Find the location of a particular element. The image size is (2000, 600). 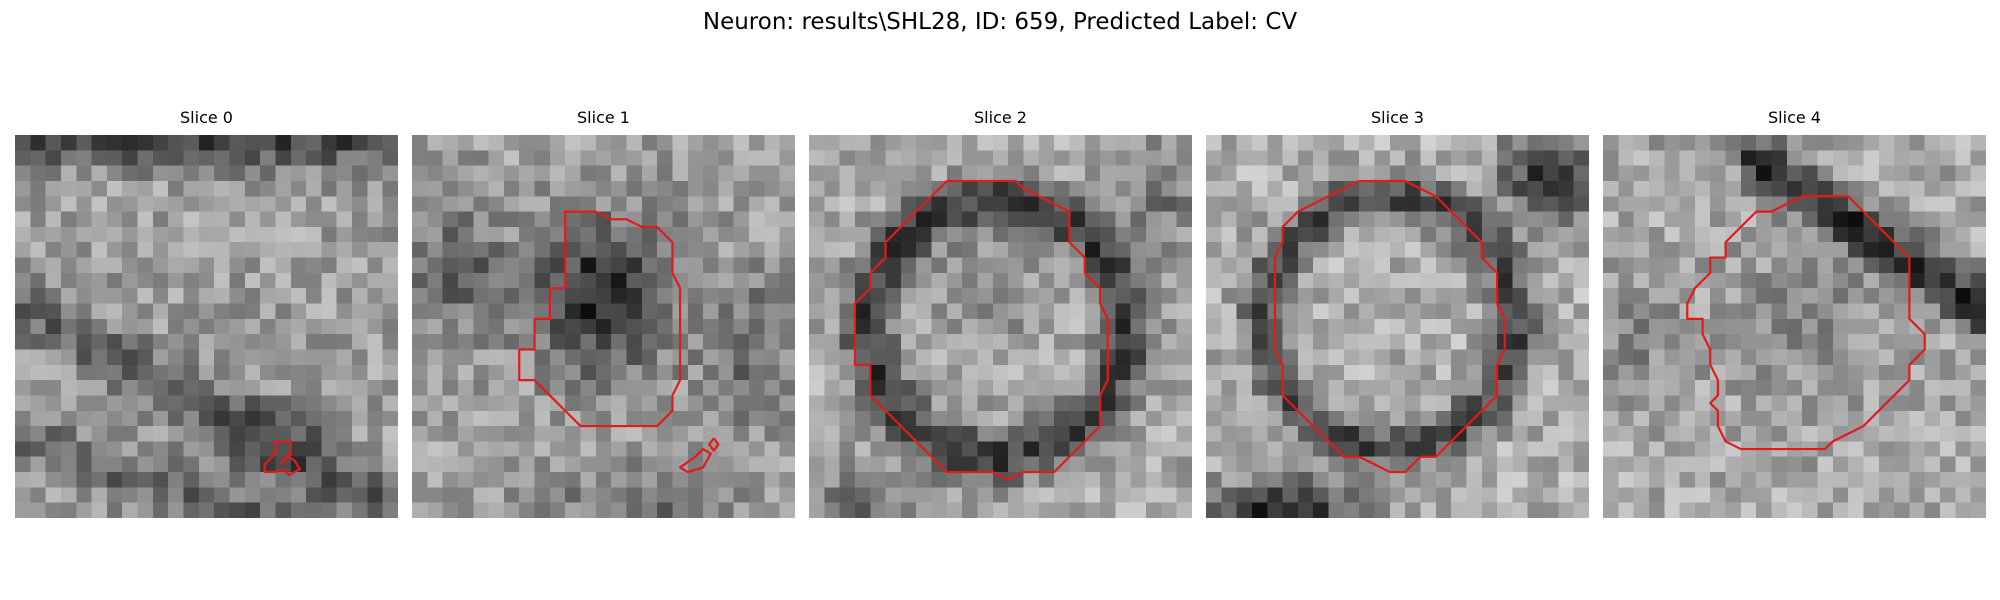

slice-panel-1: Slice 1 is located at coordinates (603, 313).